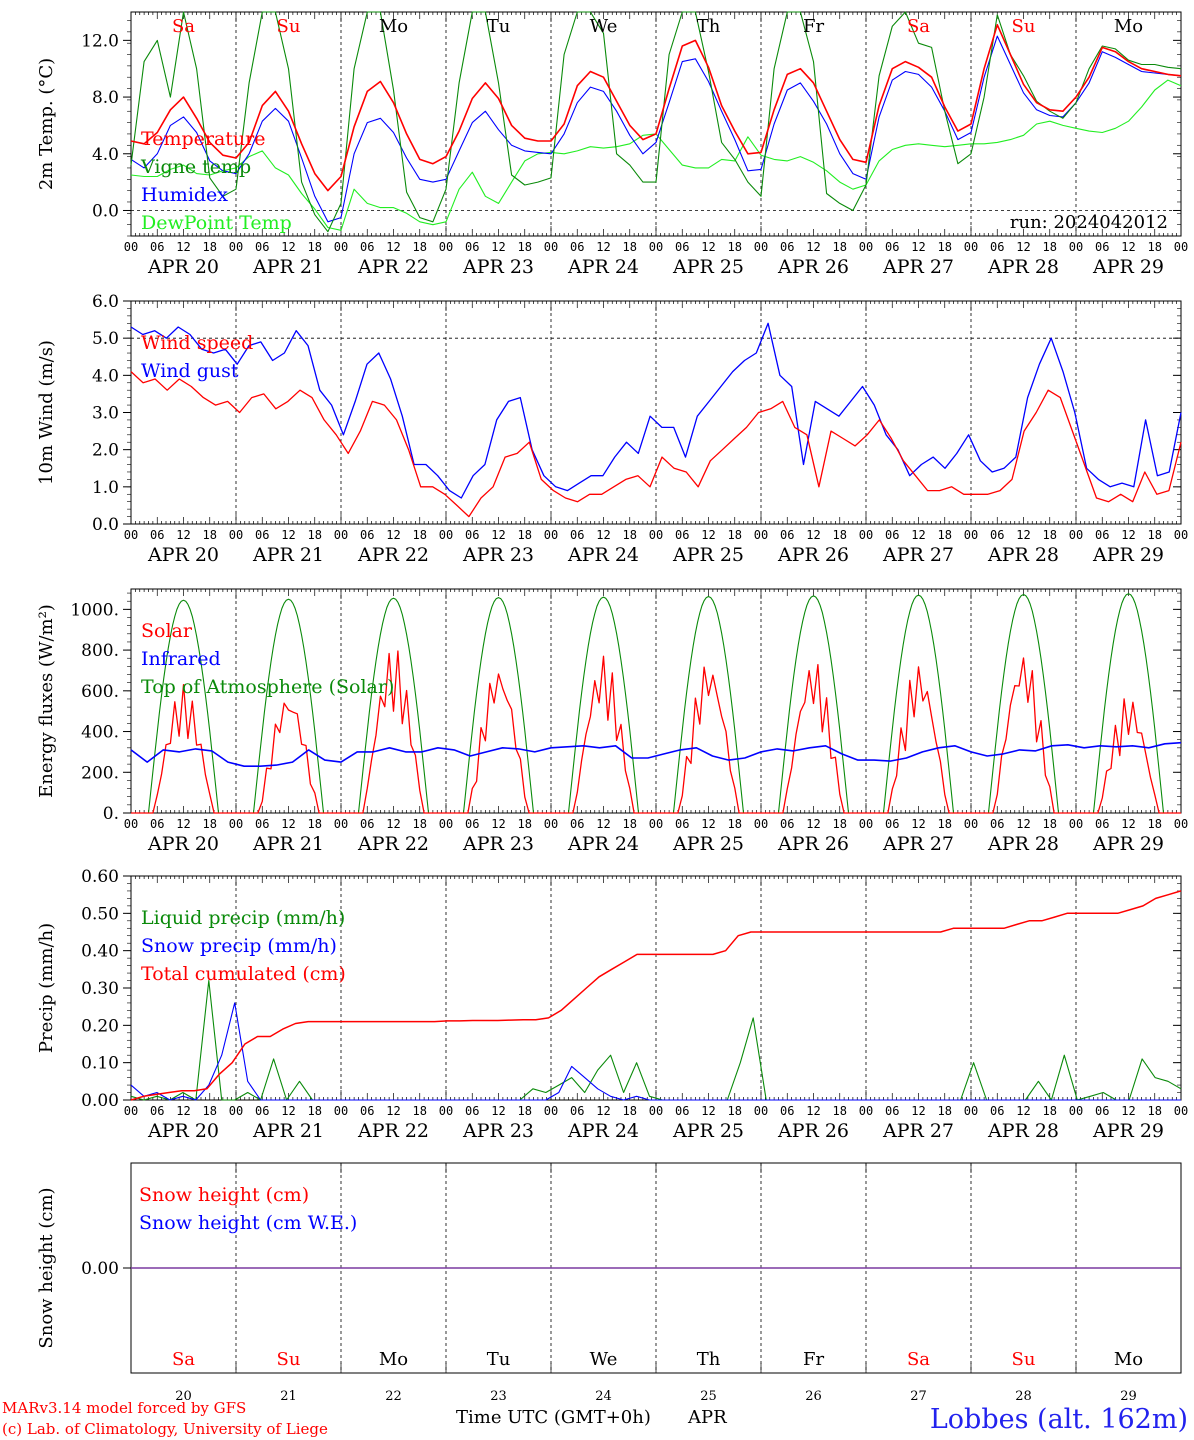 This screenshot has width=1194, height=1440. I want to click on day-label: APR 25, so click(708, 844).